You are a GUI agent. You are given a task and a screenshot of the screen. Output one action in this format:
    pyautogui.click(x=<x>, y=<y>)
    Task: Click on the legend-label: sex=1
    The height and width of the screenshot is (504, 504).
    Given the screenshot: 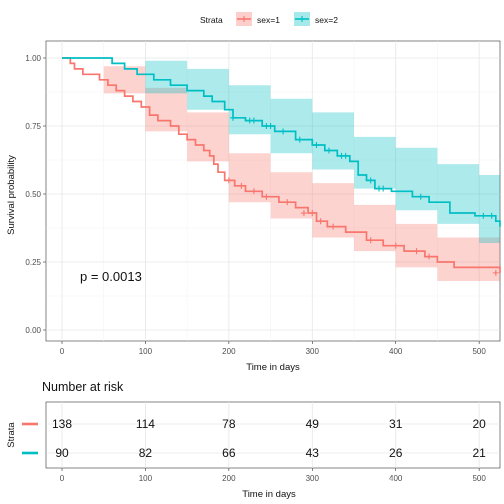 What is the action you would take?
    pyautogui.click(x=268, y=20)
    